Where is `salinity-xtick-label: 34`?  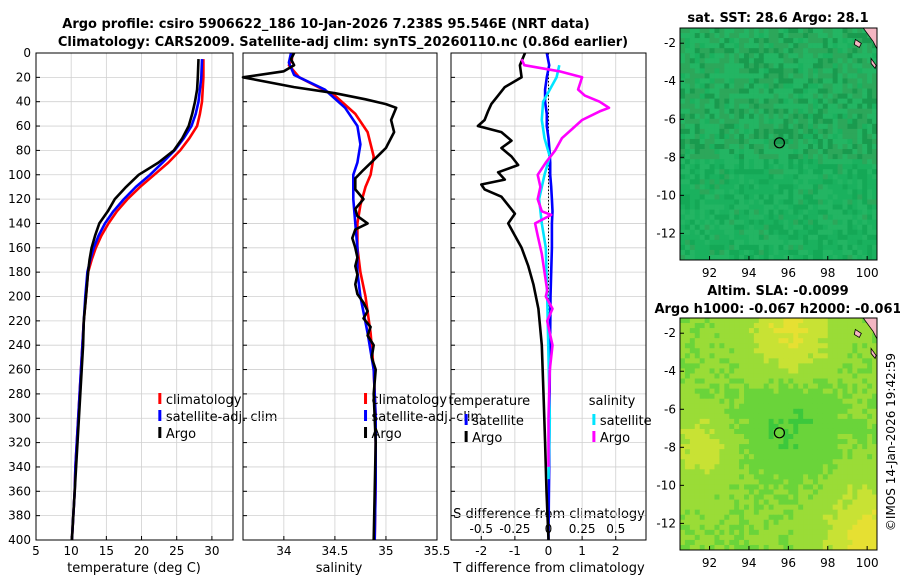
salinity-xtick-label: 34 is located at coordinates (283, 551).